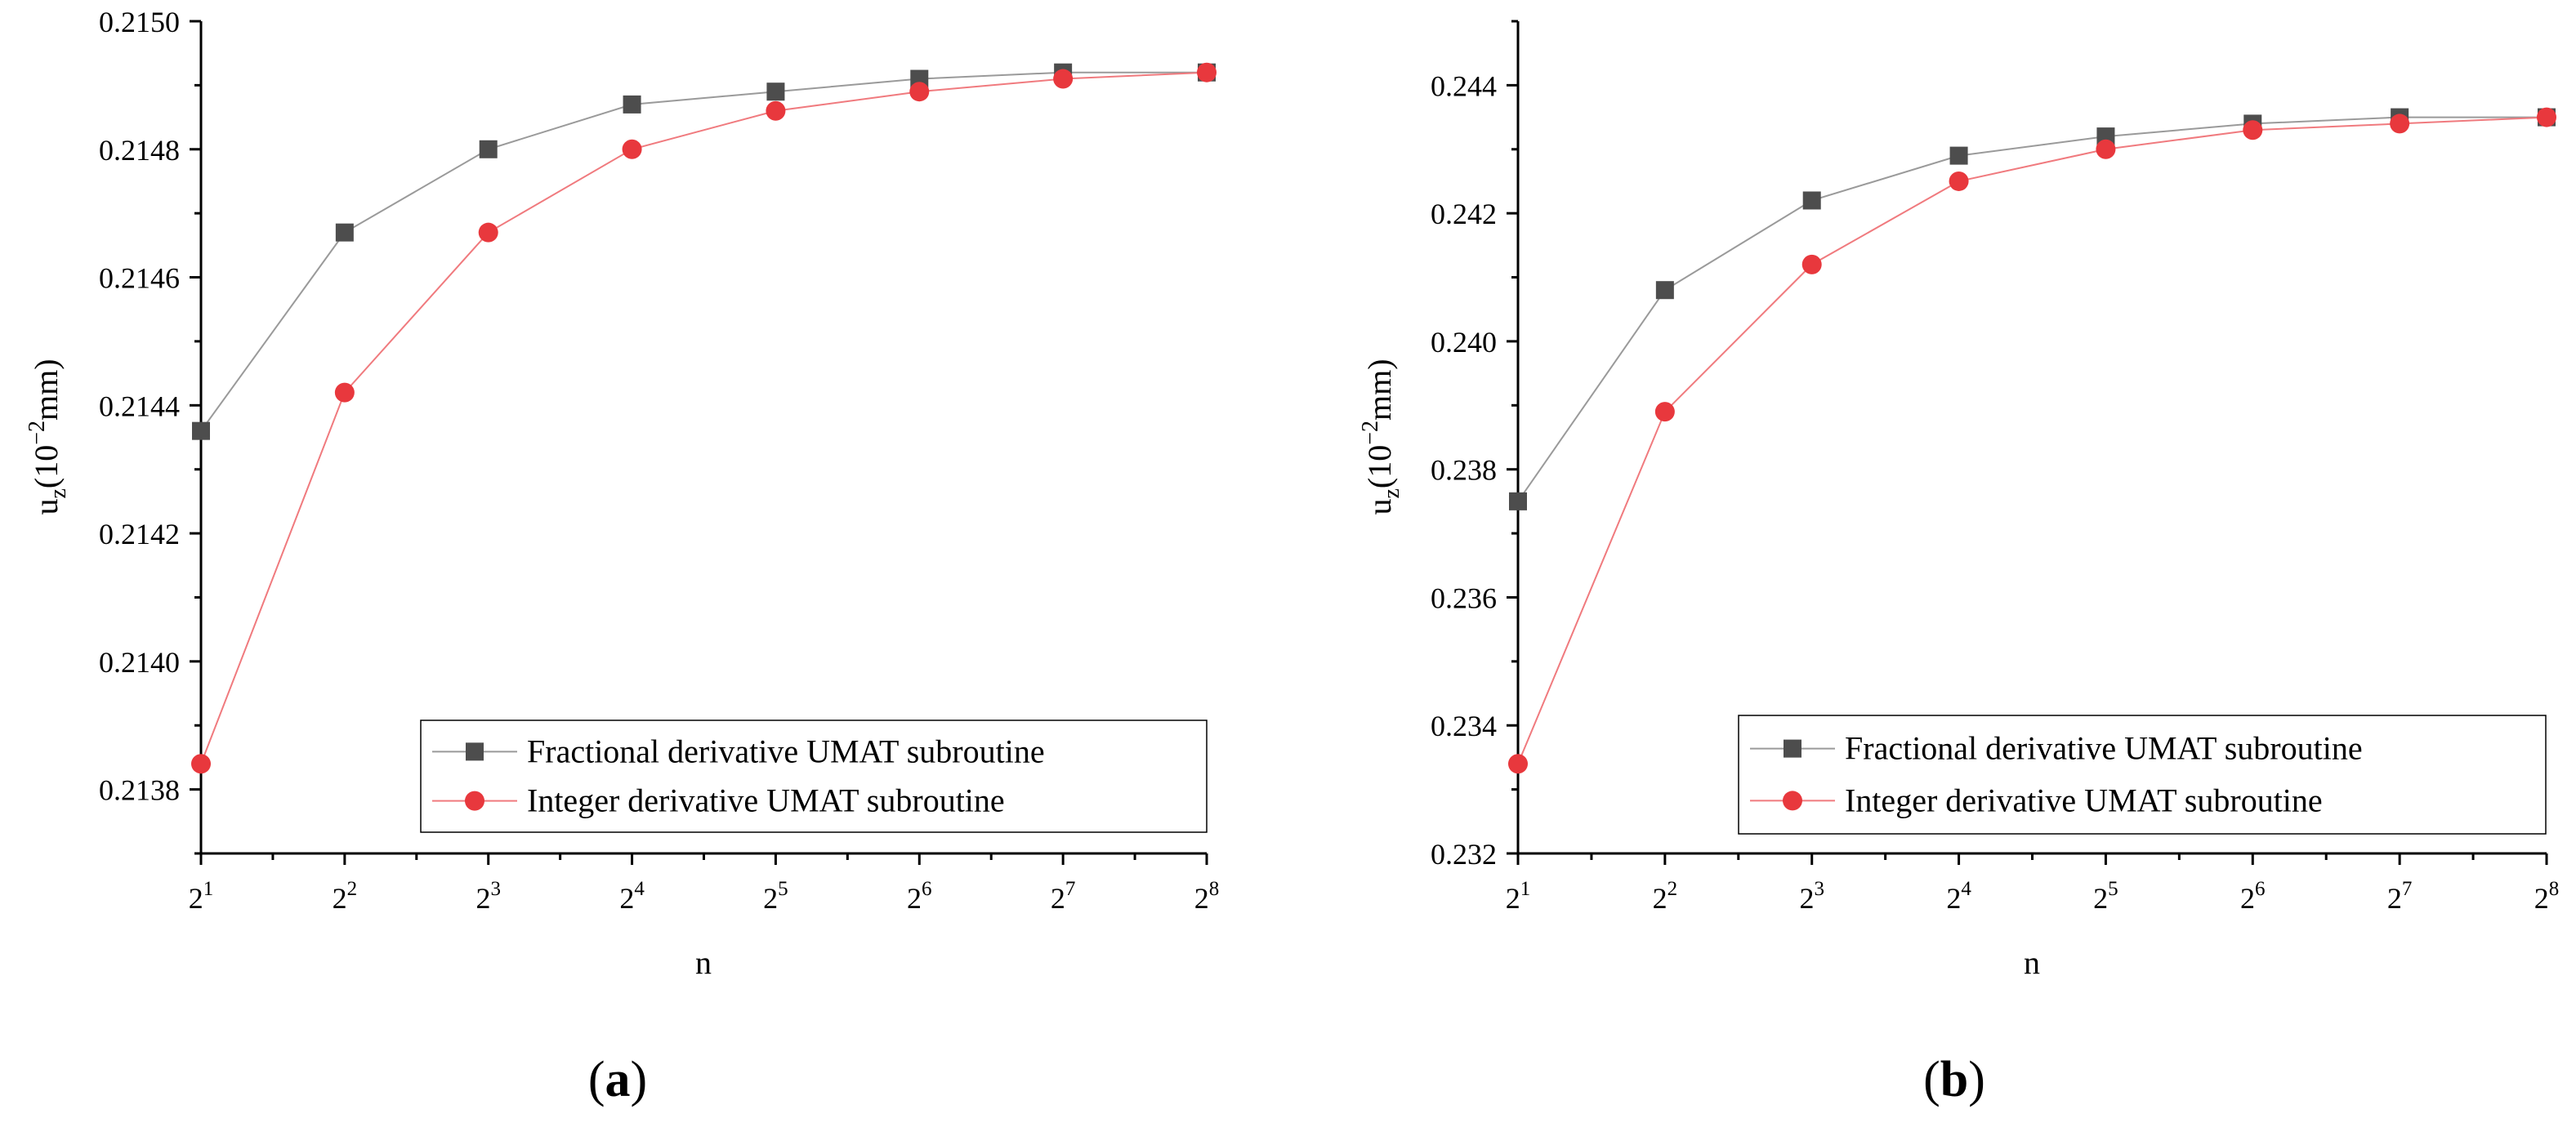 The image size is (2576, 1145). What do you see at coordinates (140, 406) in the screenshot?
I see `y-tick-label: 0.2144` at bounding box center [140, 406].